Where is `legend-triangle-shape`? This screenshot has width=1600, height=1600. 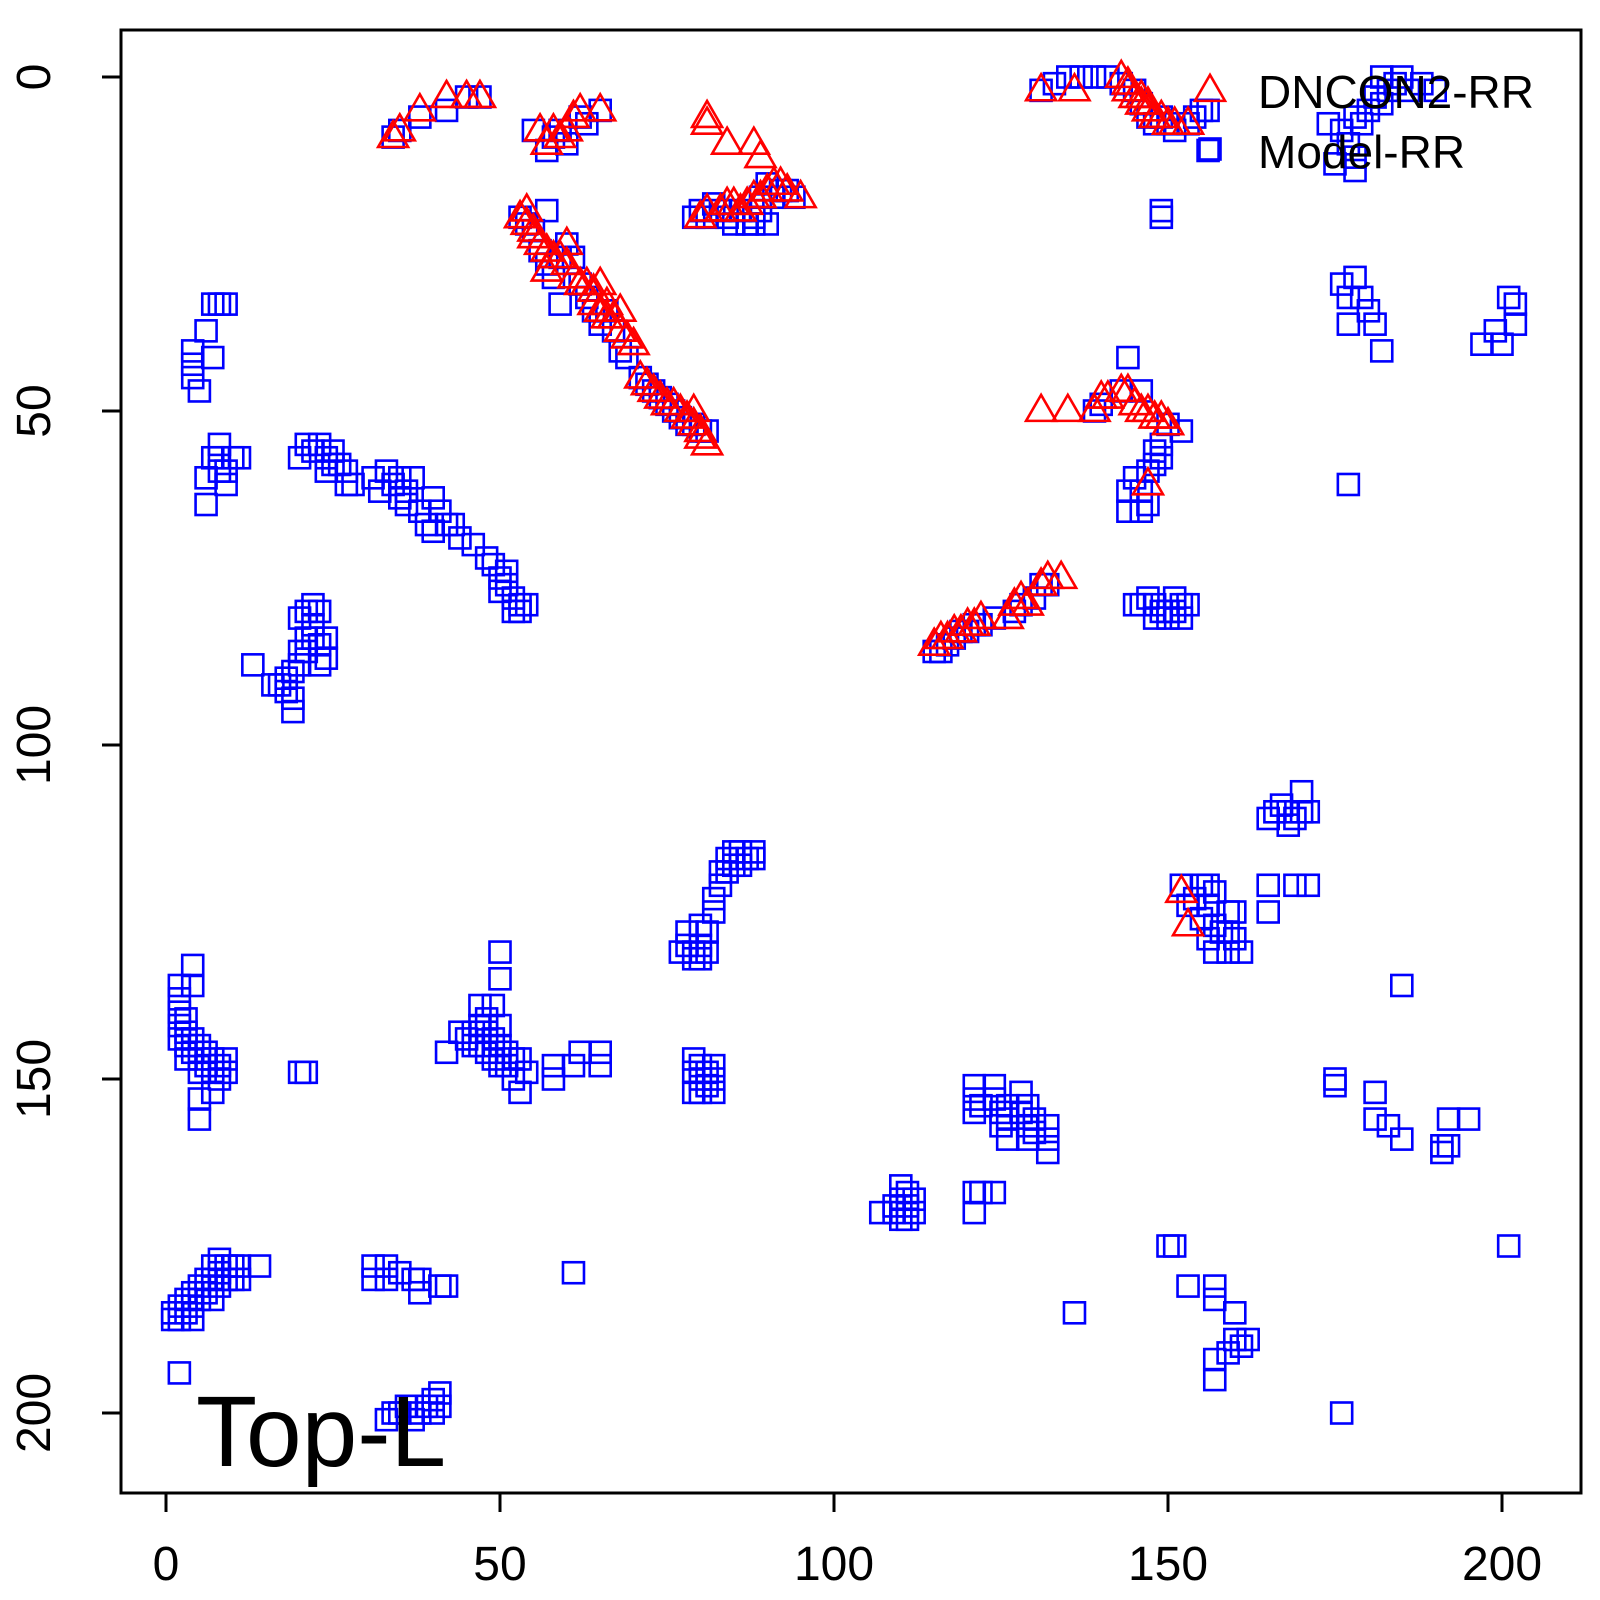
legend-triangle-shape is located at coordinates (1210, 87).